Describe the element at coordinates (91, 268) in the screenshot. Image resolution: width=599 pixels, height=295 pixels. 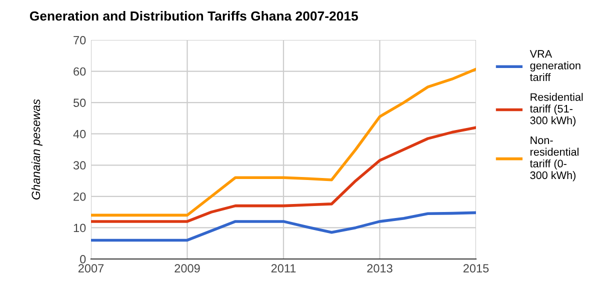
I see `x-tick-label: 2007` at that location.